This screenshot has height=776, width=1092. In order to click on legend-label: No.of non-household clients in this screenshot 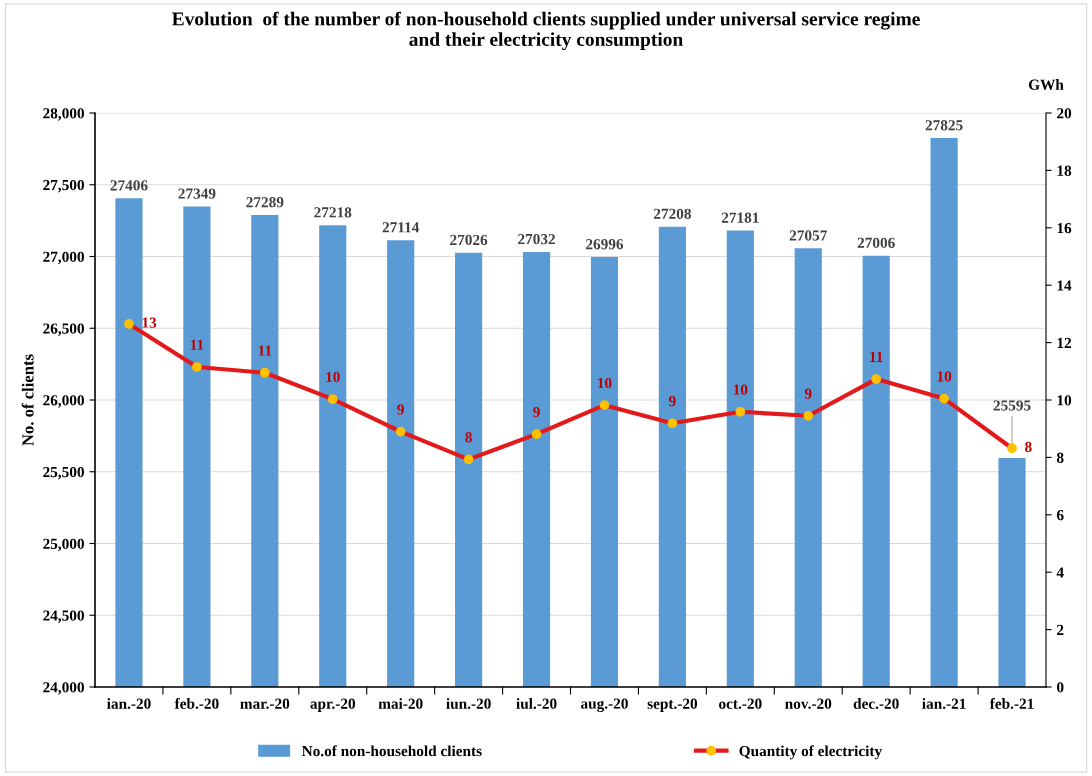, I will do `click(391, 751)`.